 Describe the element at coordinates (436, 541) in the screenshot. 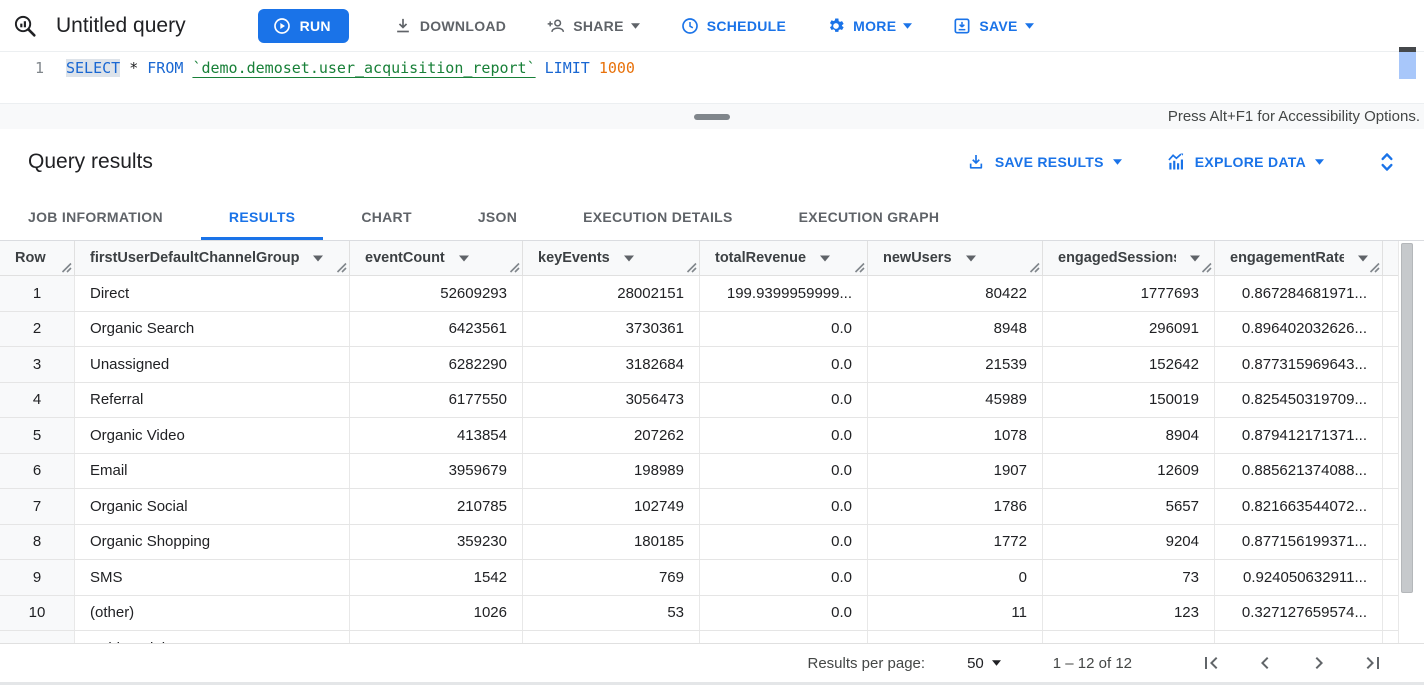

I see `cell-eventCount: 359230` at that location.